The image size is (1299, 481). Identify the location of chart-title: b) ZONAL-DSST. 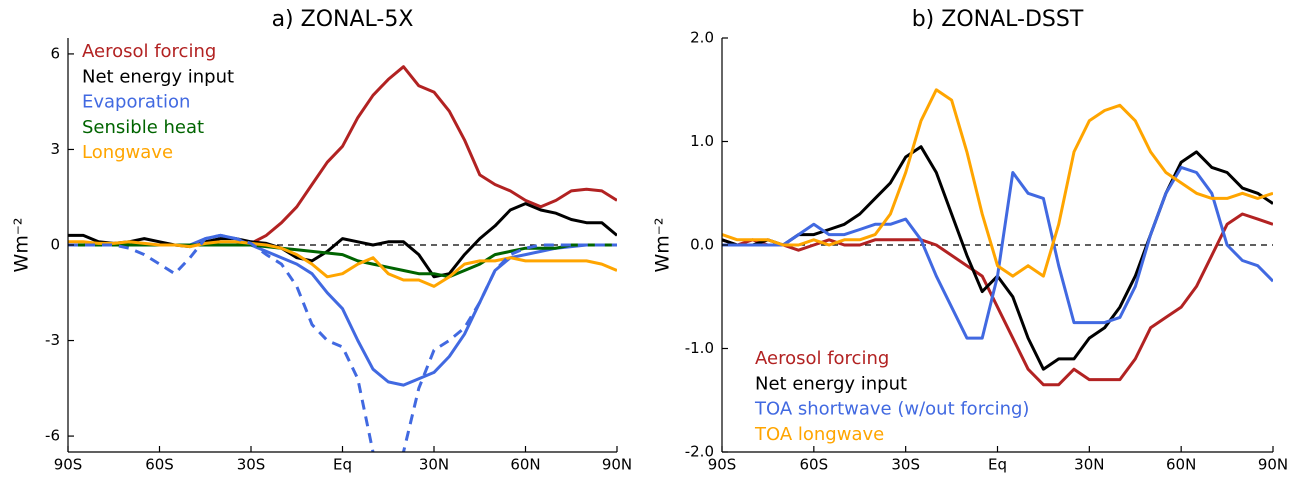
(998, 19).